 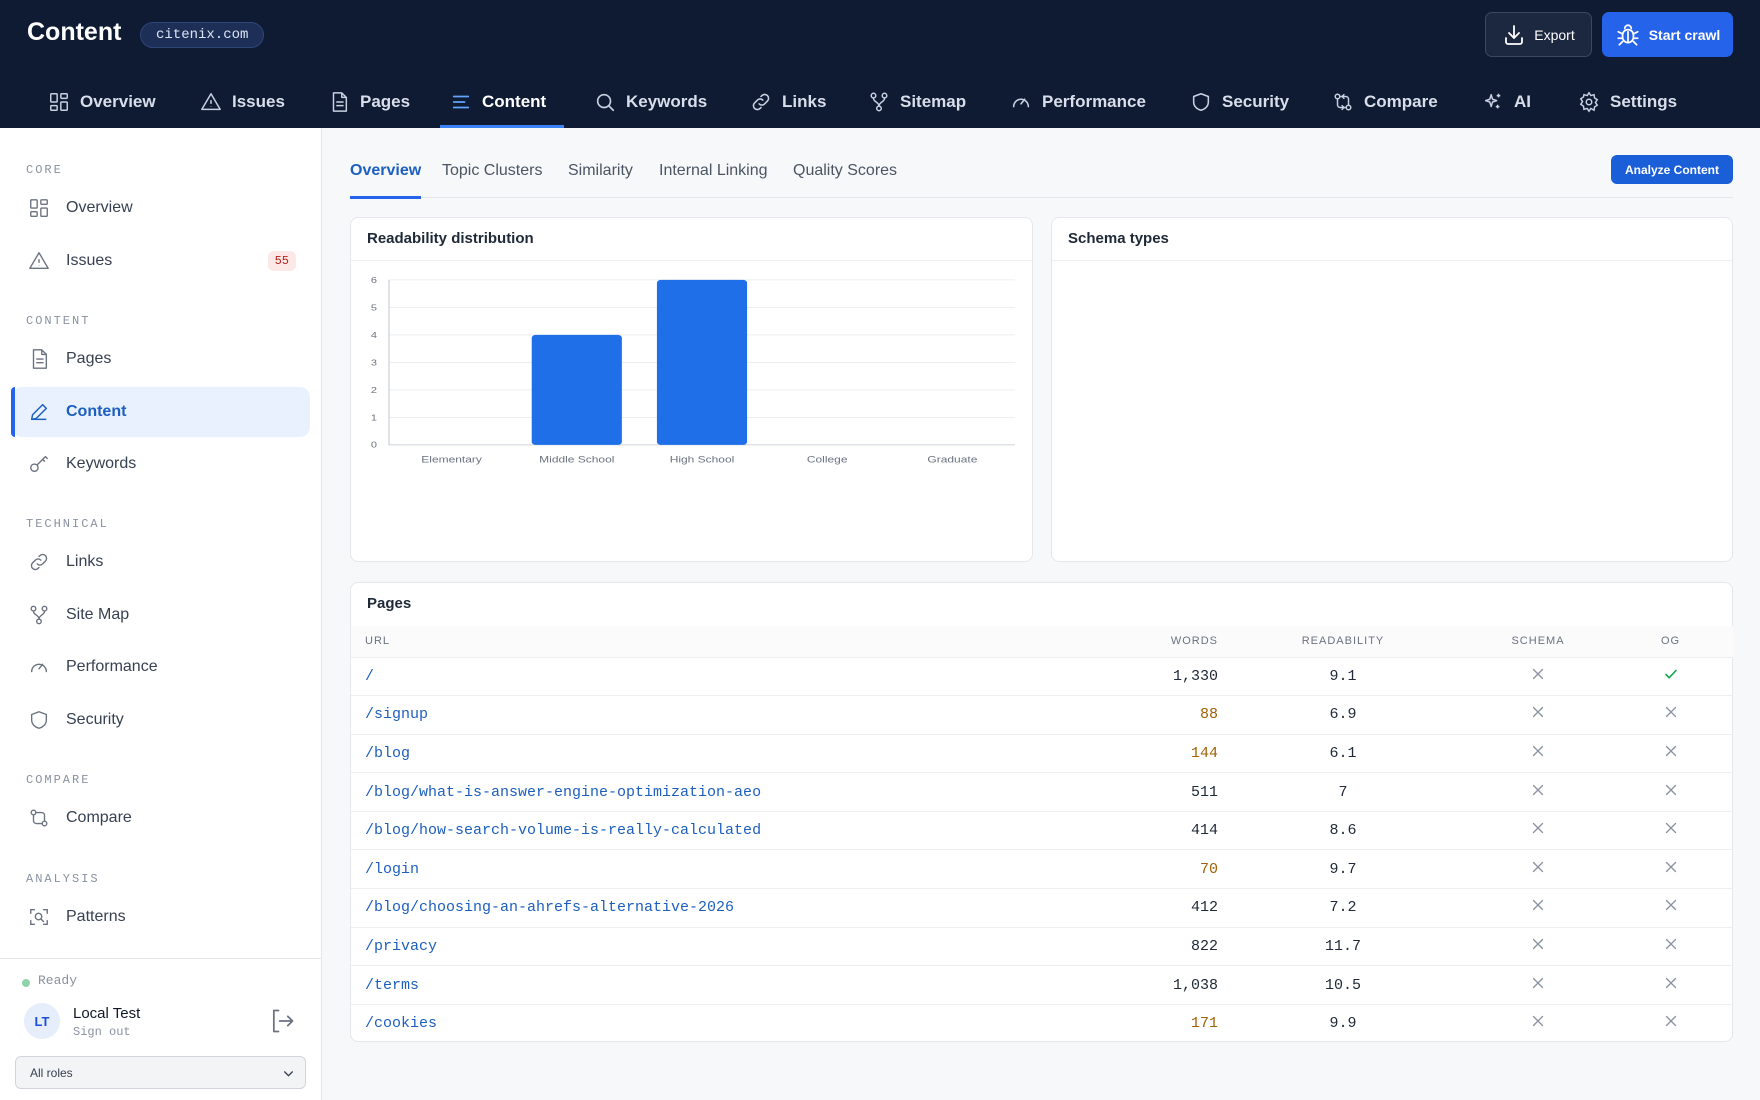 What do you see at coordinates (1670, 642) in the screenshot?
I see `column-header-og: OG` at bounding box center [1670, 642].